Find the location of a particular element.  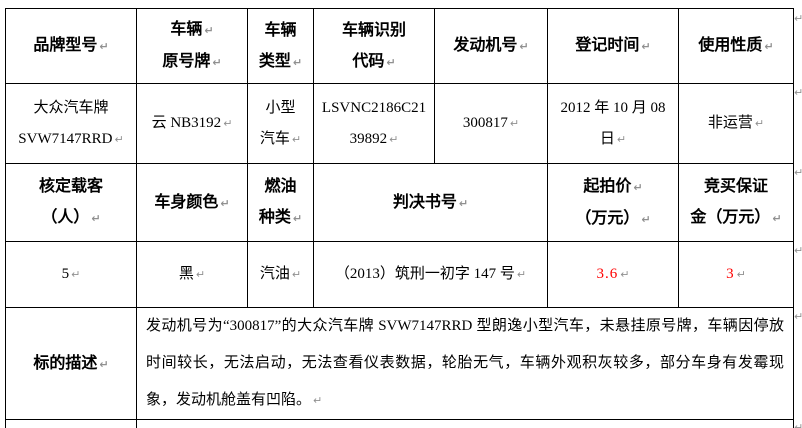

cell-usage-nature: 非运营 ↵ is located at coordinates (736, 123).